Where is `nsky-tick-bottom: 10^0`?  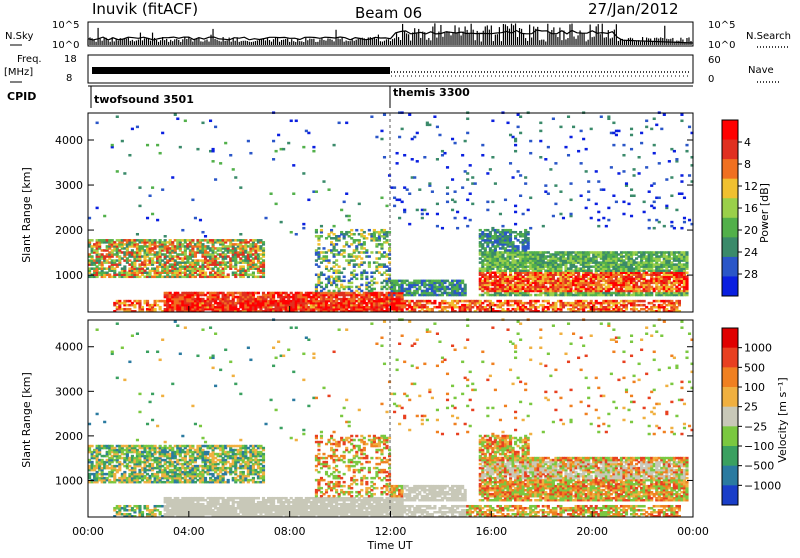 nsky-tick-bottom: 10^0 is located at coordinates (65, 45).